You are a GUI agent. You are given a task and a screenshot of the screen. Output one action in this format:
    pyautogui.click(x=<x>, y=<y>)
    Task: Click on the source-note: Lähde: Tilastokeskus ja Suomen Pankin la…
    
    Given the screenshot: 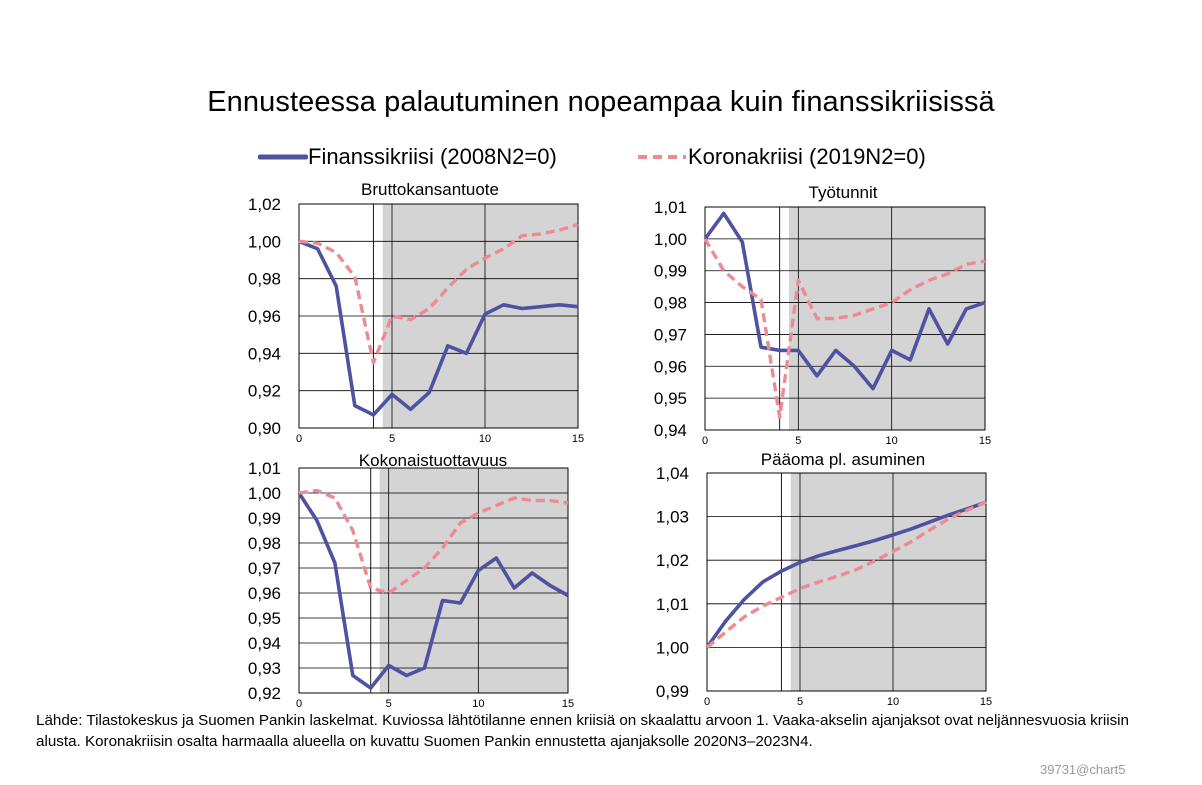 What is the action you would take?
    pyautogui.click(x=583, y=731)
    